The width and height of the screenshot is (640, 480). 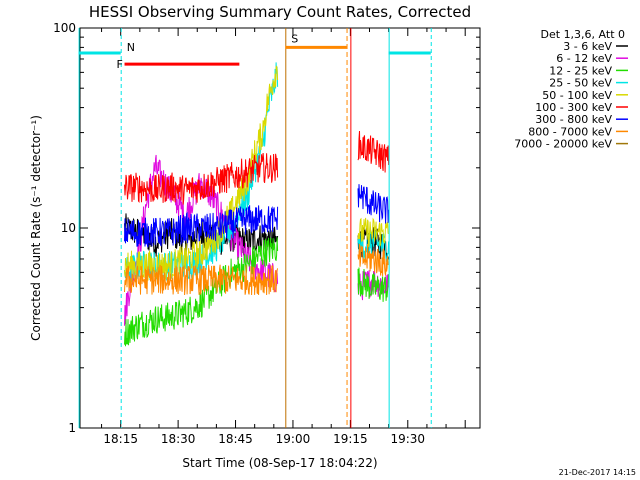 I want to click on legend-label: 50 - 100 keV, so click(x=577, y=95).